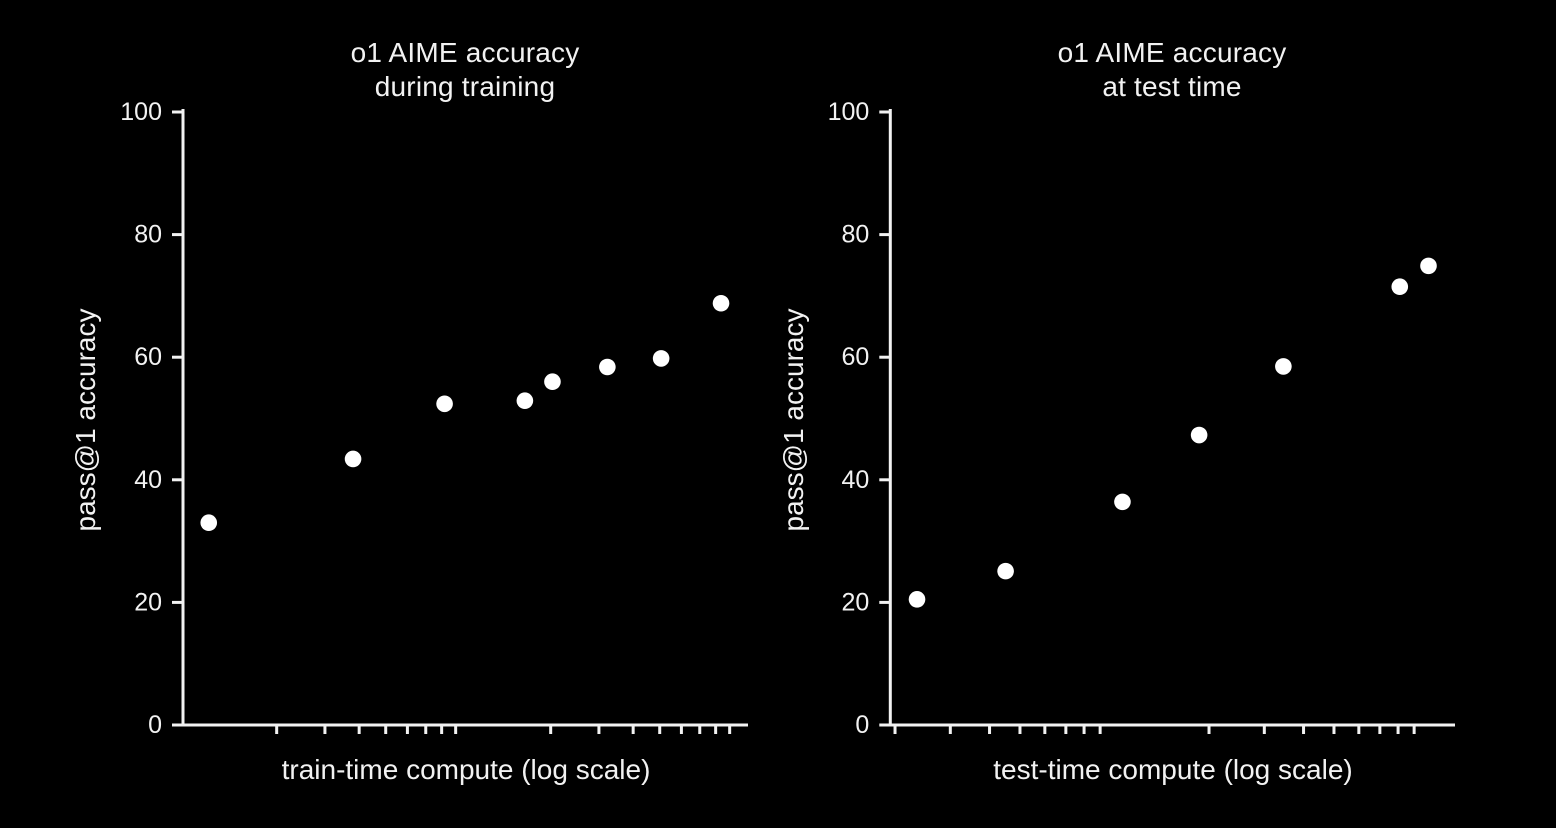  I want to click on test-y-tick-label: 40, so click(855, 480).